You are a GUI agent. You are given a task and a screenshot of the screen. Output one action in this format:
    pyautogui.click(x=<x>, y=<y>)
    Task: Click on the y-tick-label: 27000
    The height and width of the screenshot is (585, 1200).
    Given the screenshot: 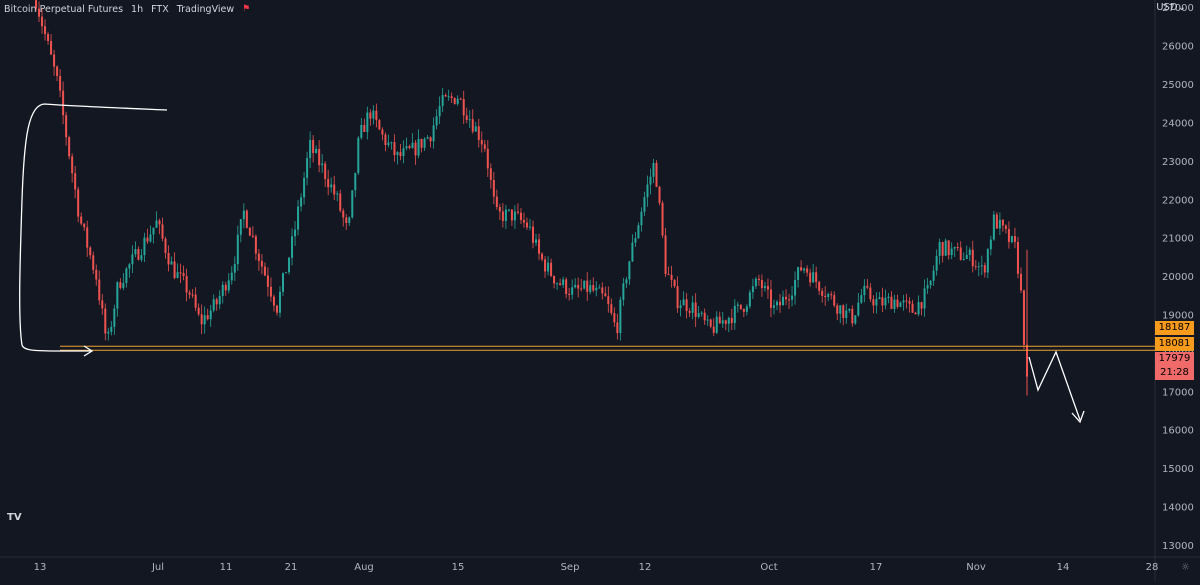 What is the action you would take?
    pyautogui.click(x=1178, y=8)
    